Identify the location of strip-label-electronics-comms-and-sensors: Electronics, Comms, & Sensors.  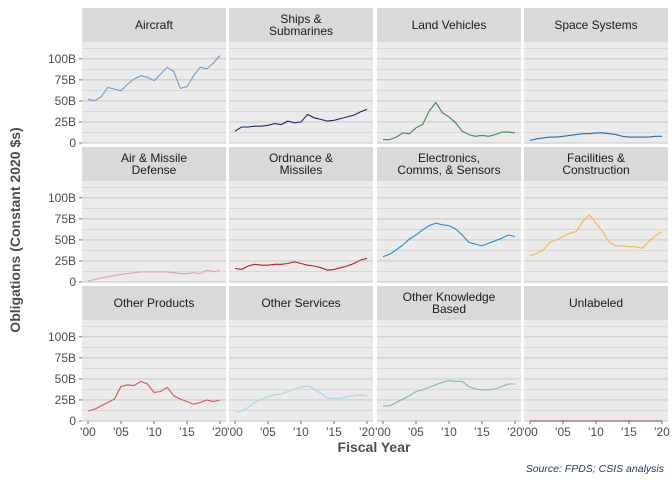
(448, 164).